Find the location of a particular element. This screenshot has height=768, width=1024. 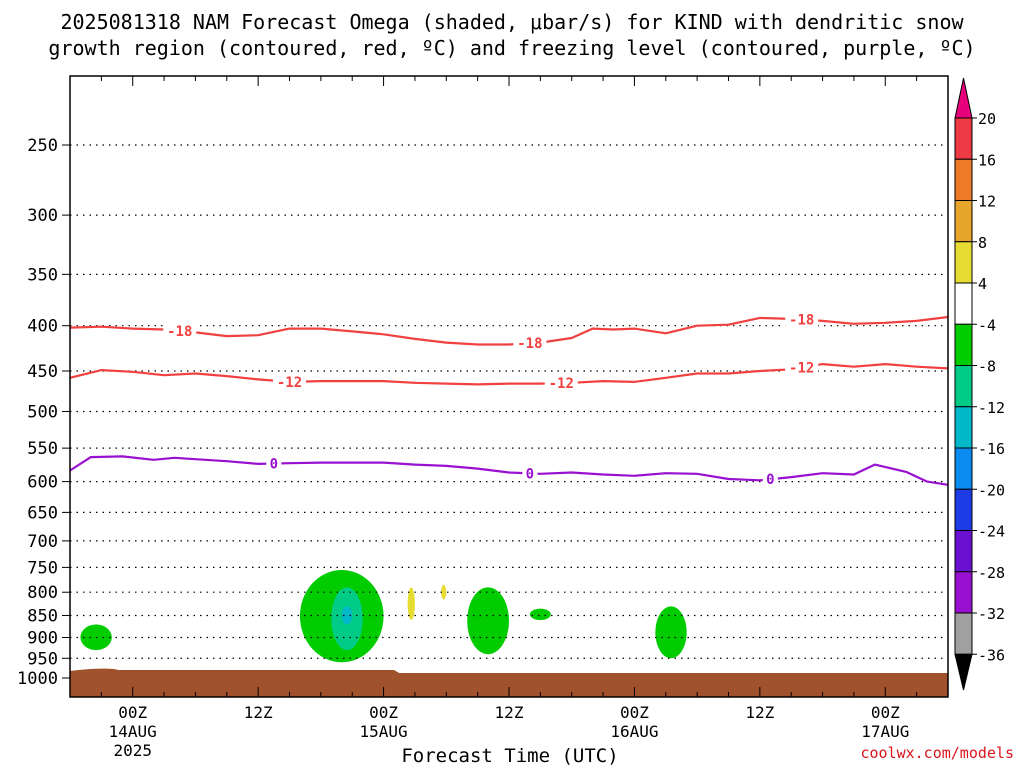

y-tick-label-600: 600 is located at coordinates (42, 483).